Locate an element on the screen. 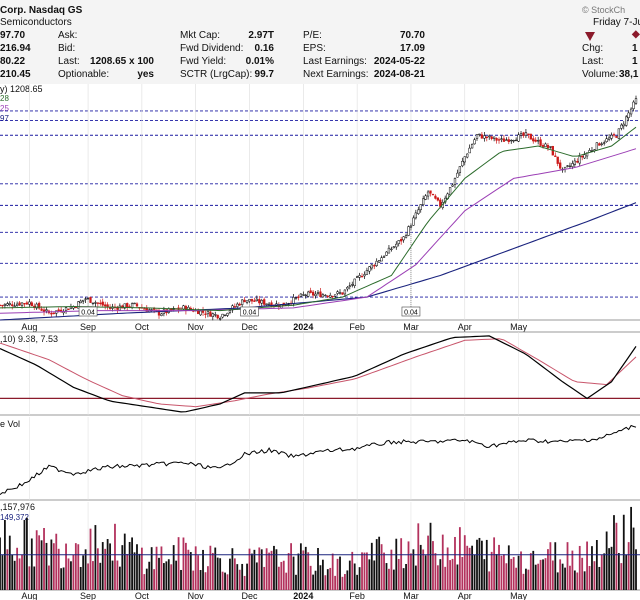 The image size is (640, 600). dividend-marker-box is located at coordinates (249, 311).